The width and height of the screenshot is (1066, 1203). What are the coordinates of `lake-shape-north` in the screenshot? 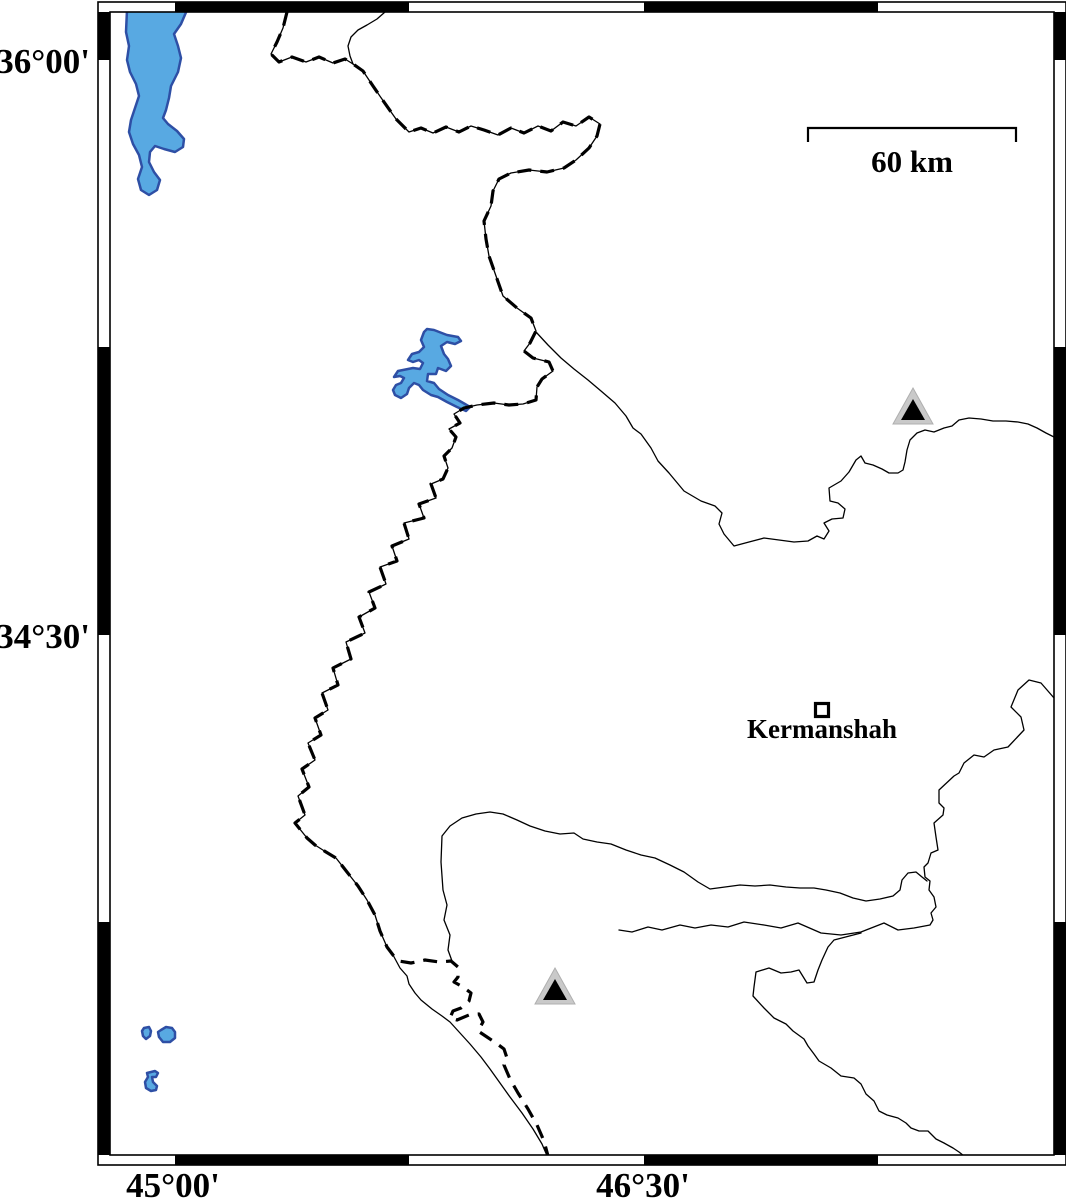 It's located at (156, 104).